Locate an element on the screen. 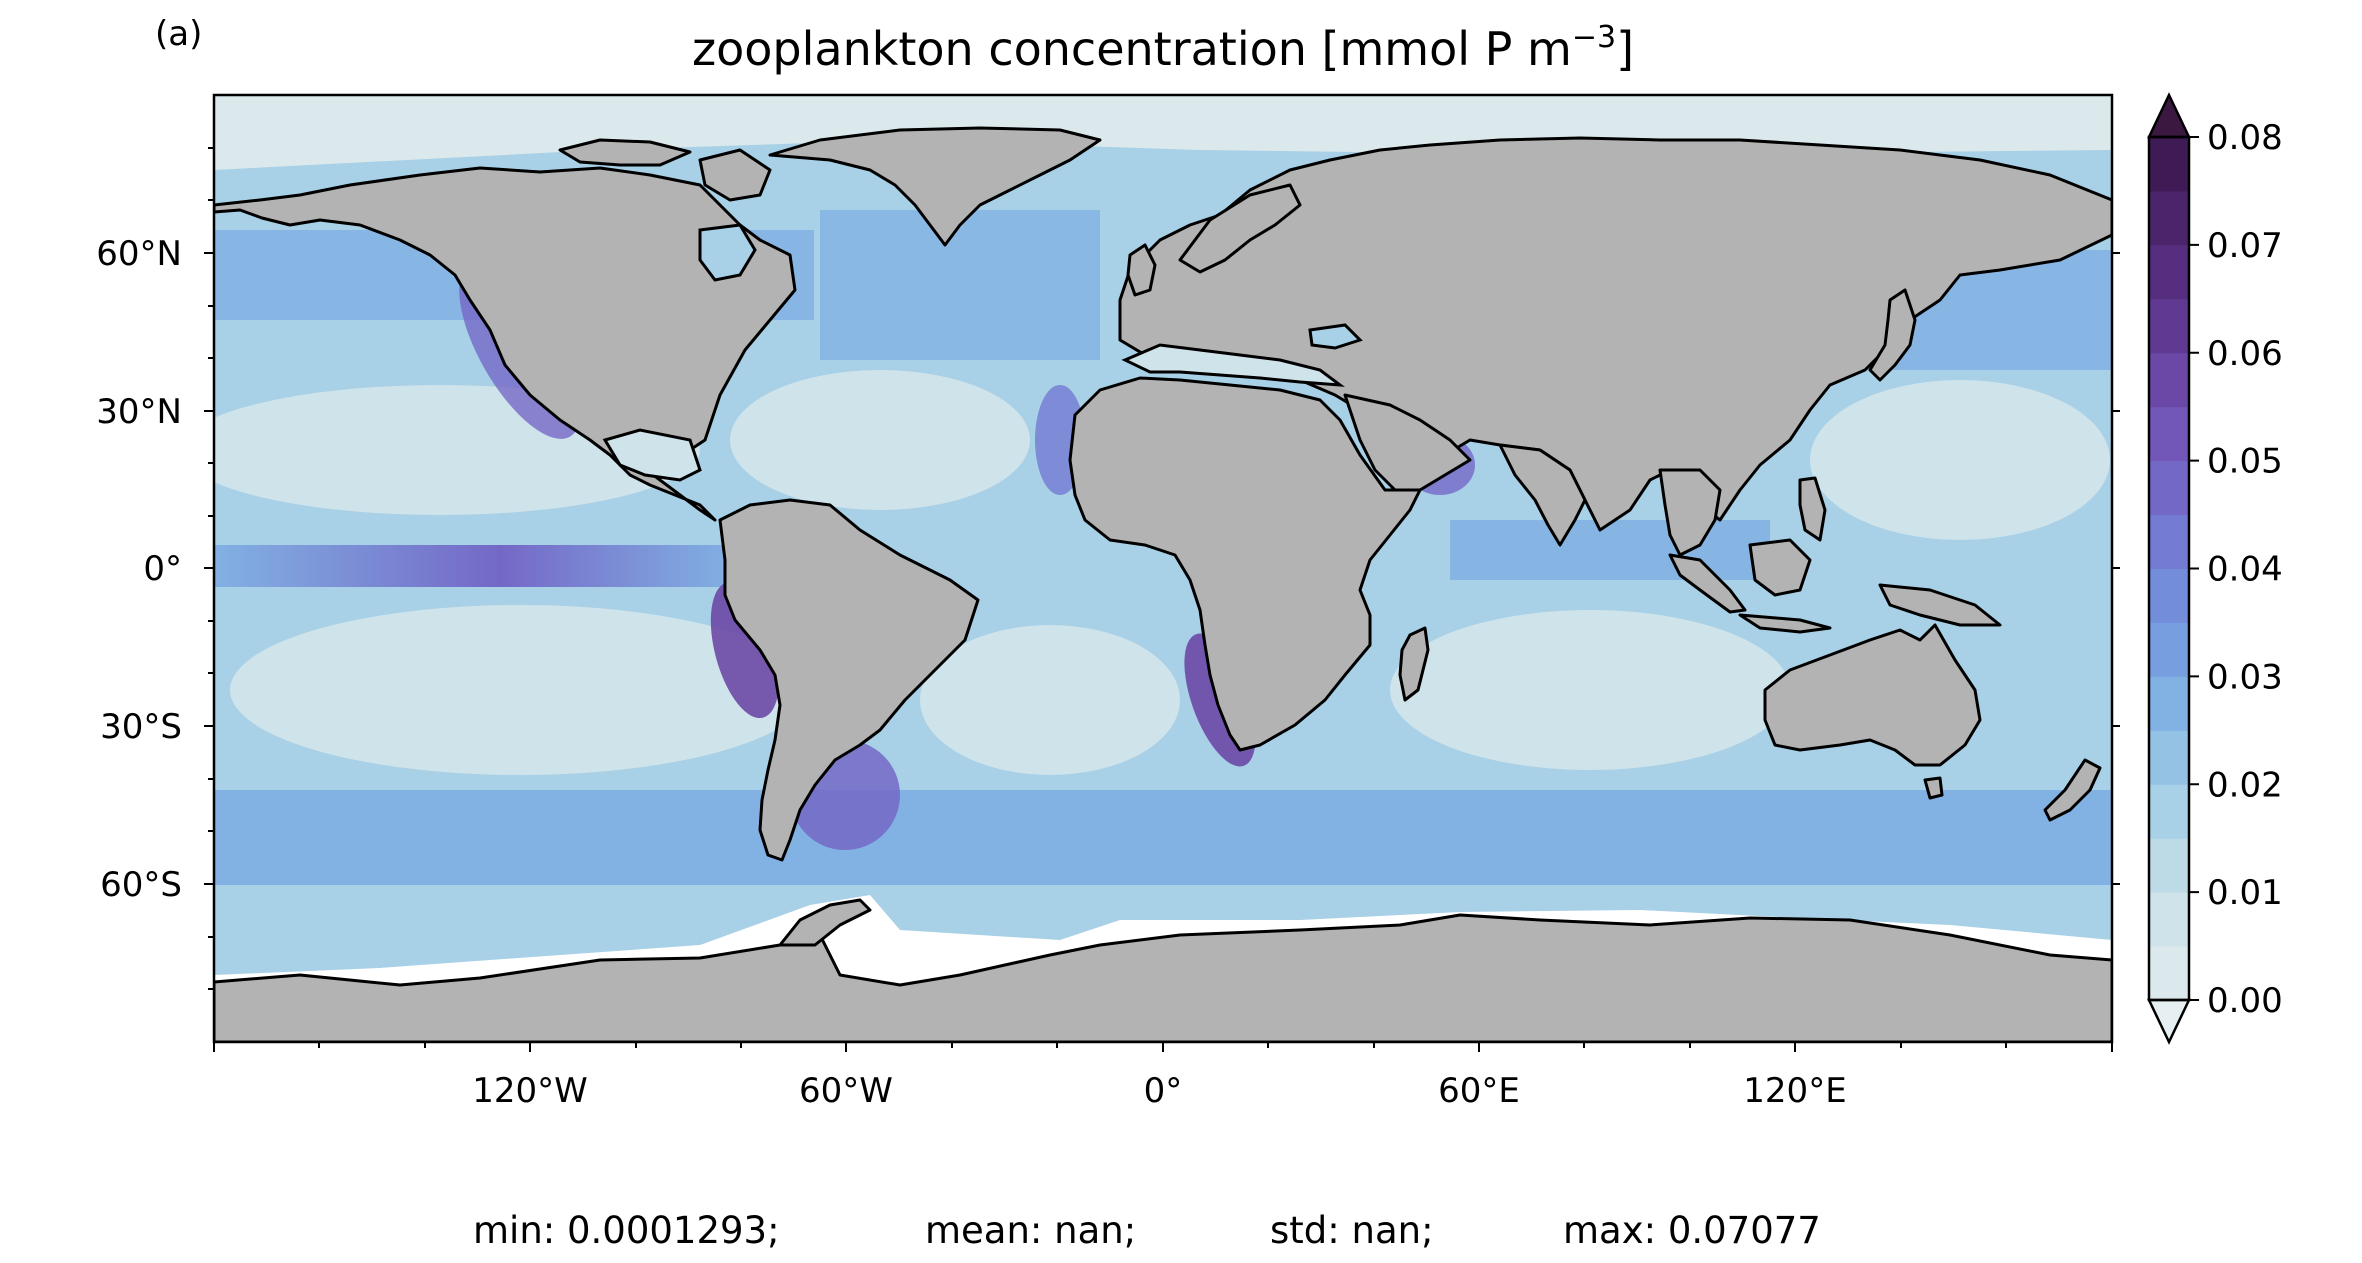  colorbar-segments is located at coordinates (2169, 569).